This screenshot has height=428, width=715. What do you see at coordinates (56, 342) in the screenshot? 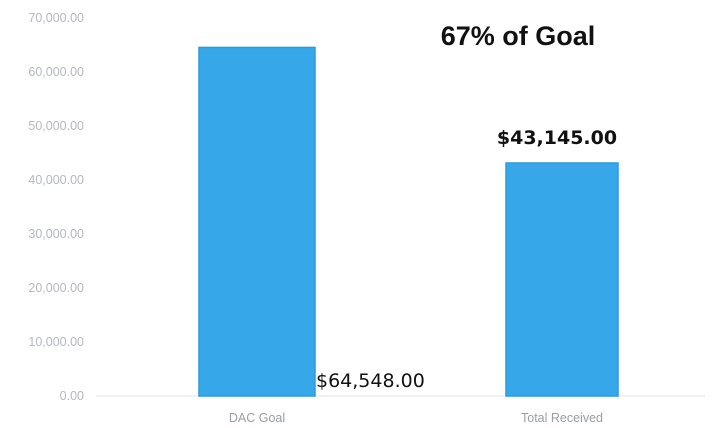
I see `y-tick-label: 10,000.00` at bounding box center [56, 342].